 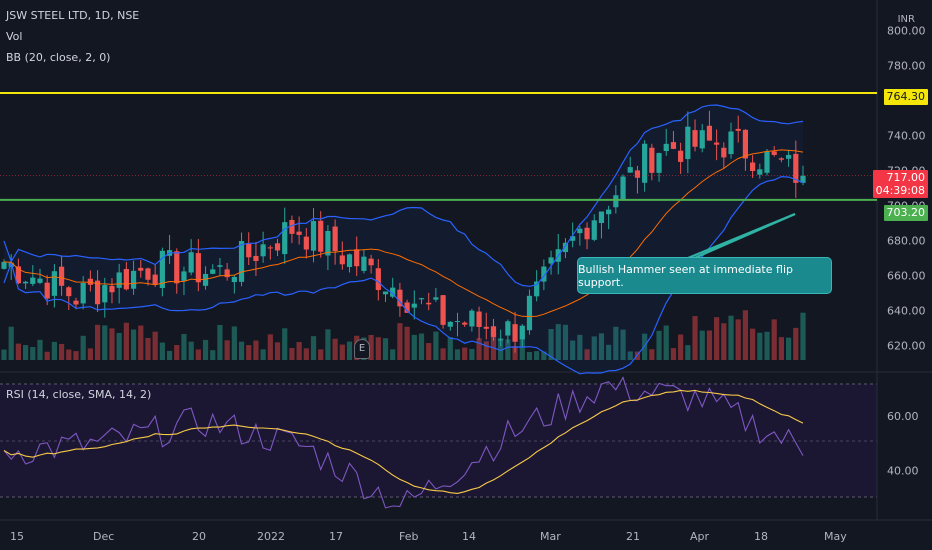 What do you see at coordinates (469, 536) in the screenshot?
I see `time-tick-label: 14` at bounding box center [469, 536].